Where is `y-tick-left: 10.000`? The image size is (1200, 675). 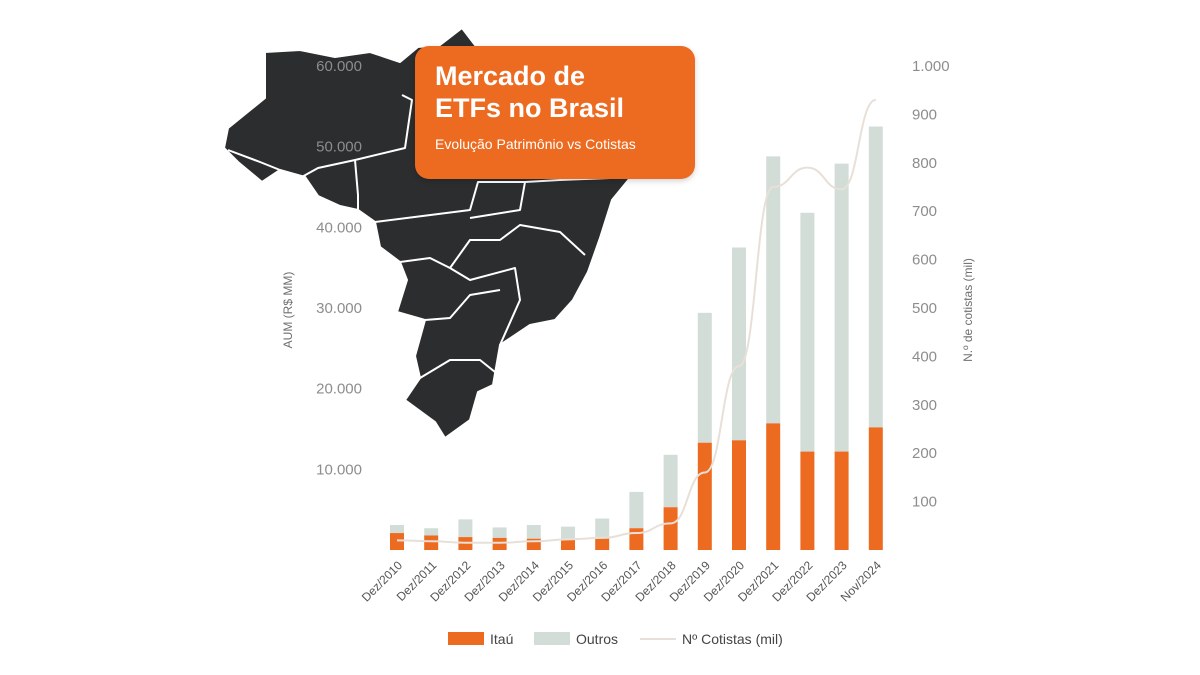 y-tick-left: 10.000 is located at coordinates (339, 469).